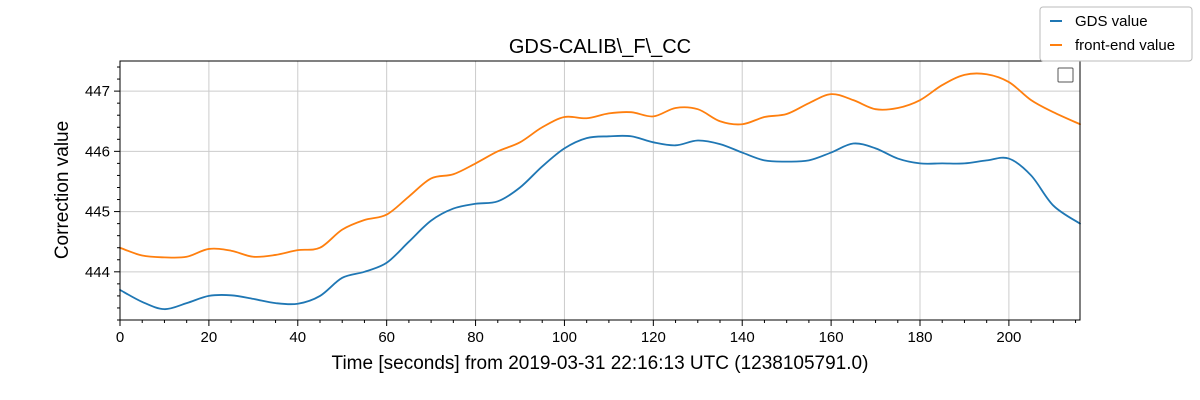 This screenshot has width=1200, height=400. I want to click on x-tick-label: 20, so click(209, 337).